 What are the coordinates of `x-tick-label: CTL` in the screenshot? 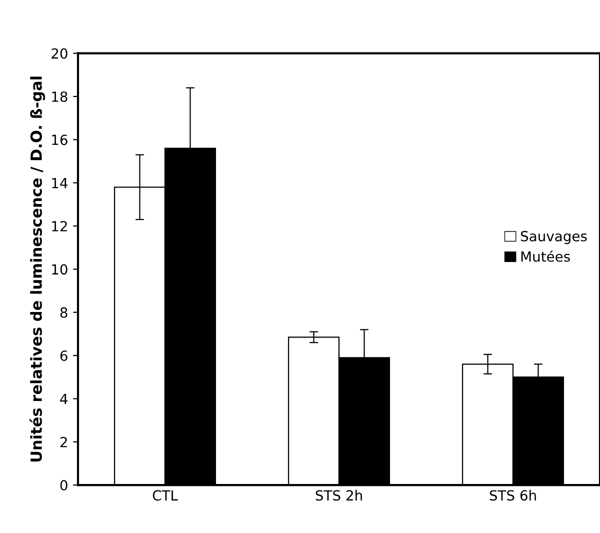 It's located at (165, 495).